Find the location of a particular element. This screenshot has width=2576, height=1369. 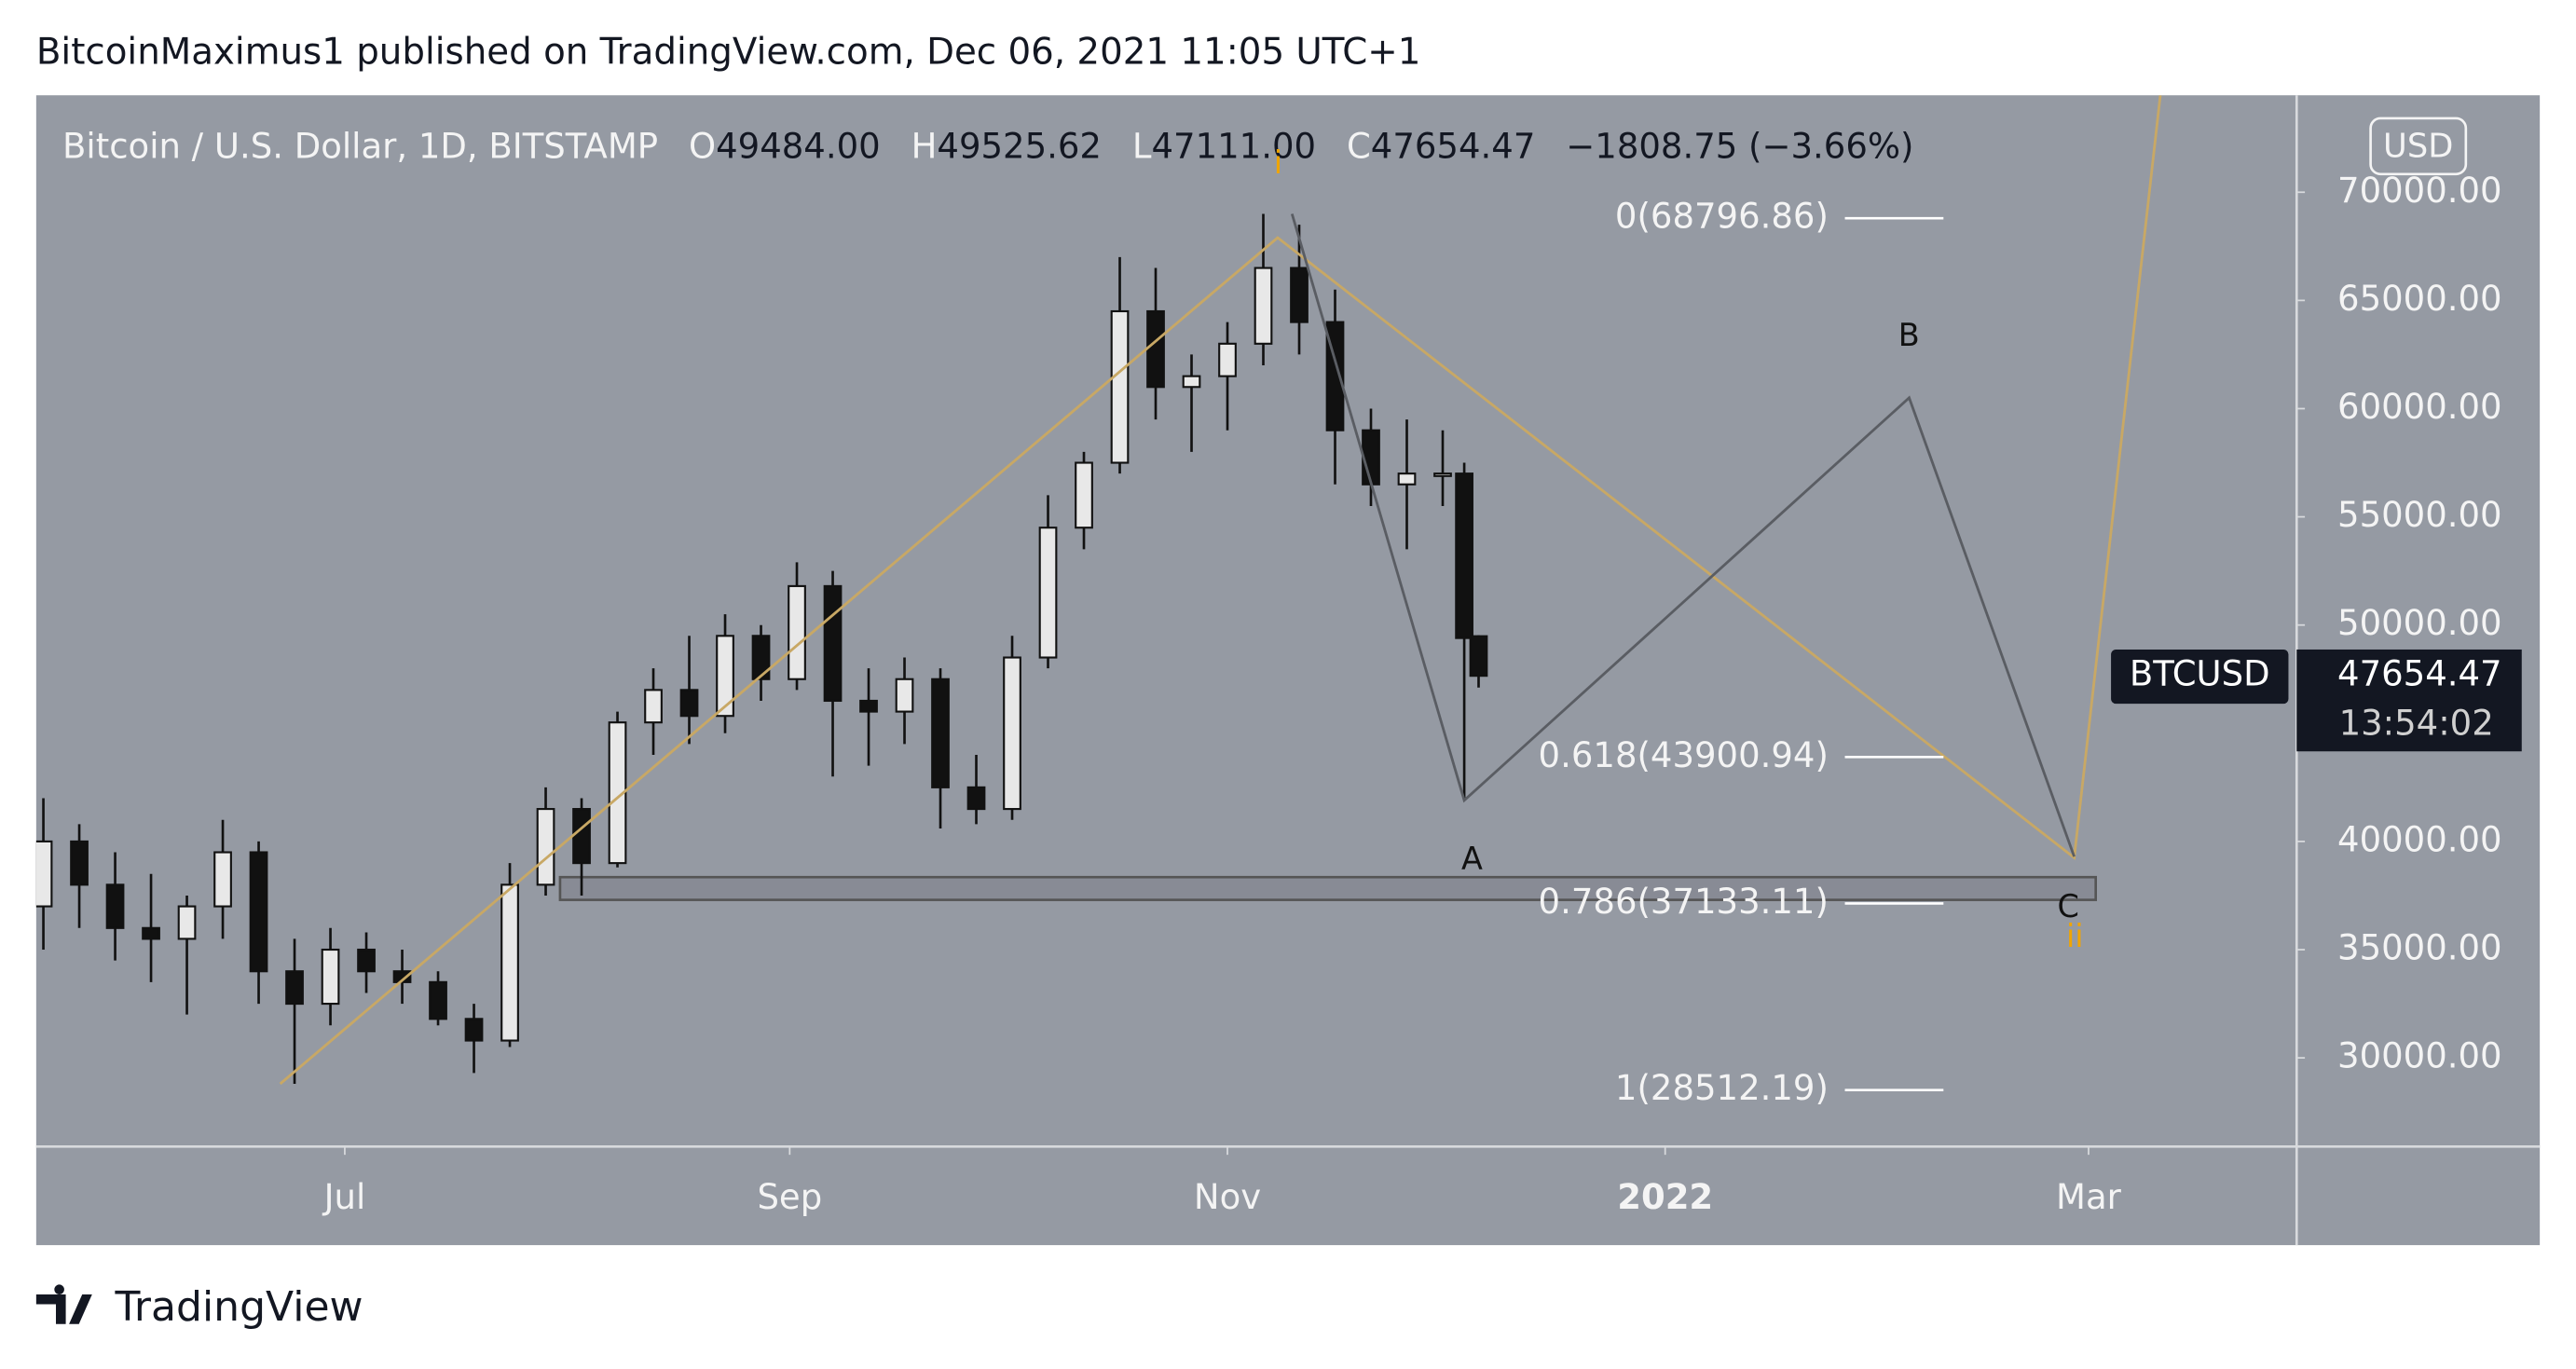

ohlc-key: L is located at coordinates (1142, 146).